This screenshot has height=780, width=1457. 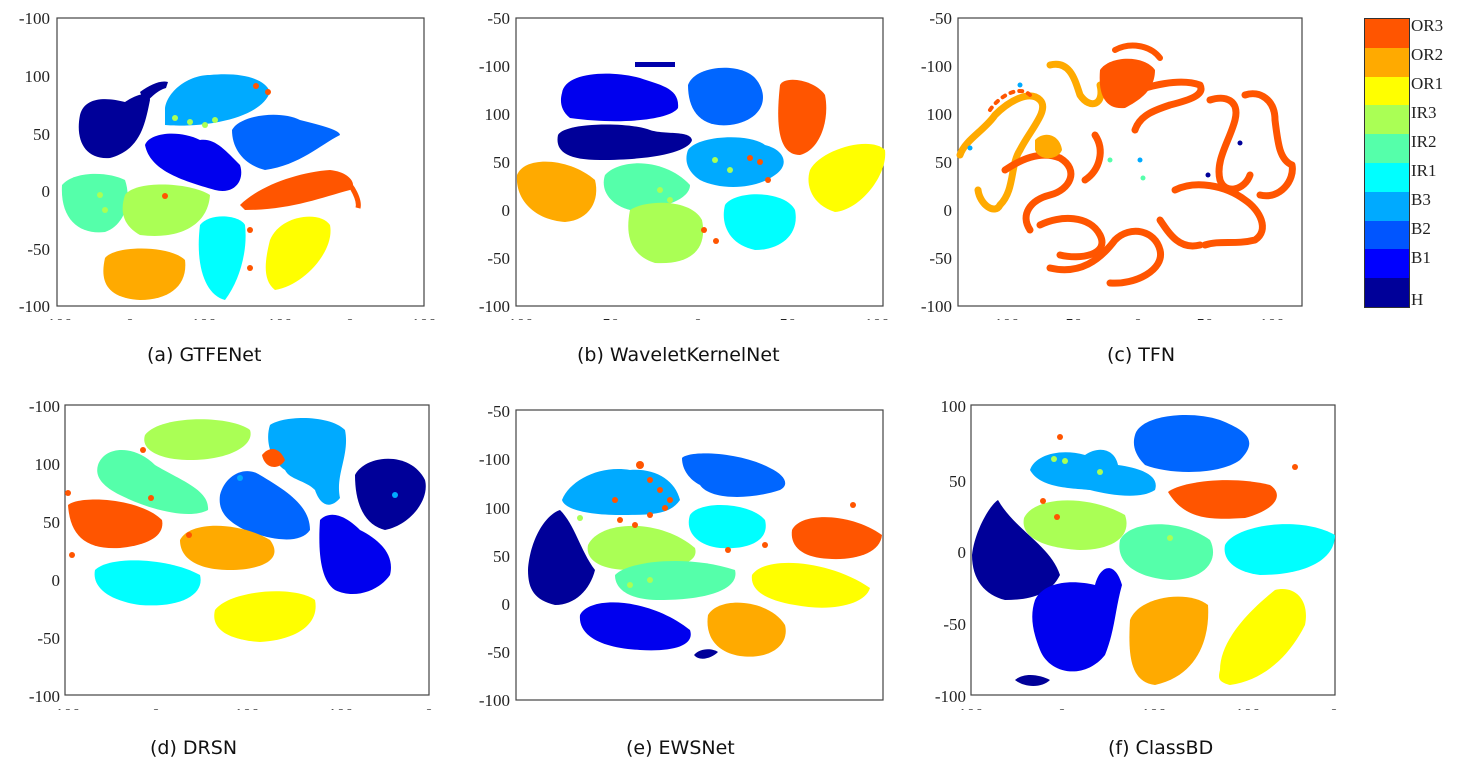 I want to click on legend-label-ir1: IR1, so click(x=1424, y=170).